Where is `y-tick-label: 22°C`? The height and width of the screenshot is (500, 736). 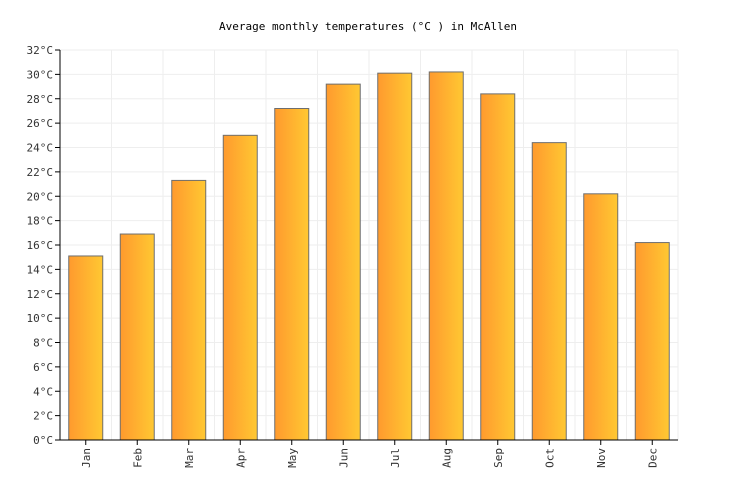
y-tick-label: 22°C is located at coordinates (40, 172).